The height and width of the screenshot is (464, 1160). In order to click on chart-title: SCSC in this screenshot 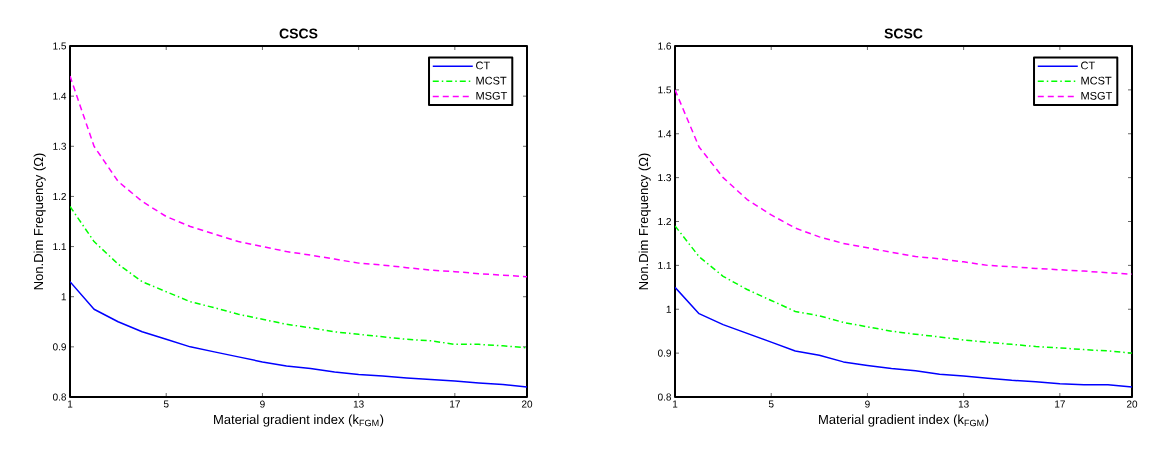, I will do `click(903, 33)`.